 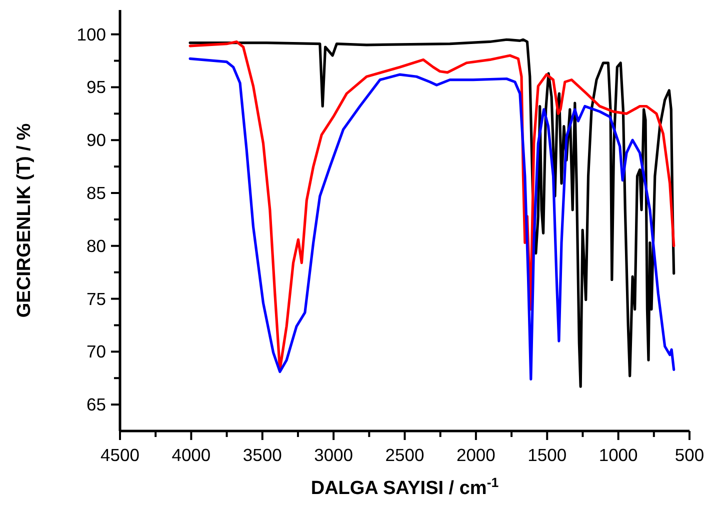 What do you see at coordinates (96, 87) in the screenshot?
I see `y-tick-label: 95` at bounding box center [96, 87].